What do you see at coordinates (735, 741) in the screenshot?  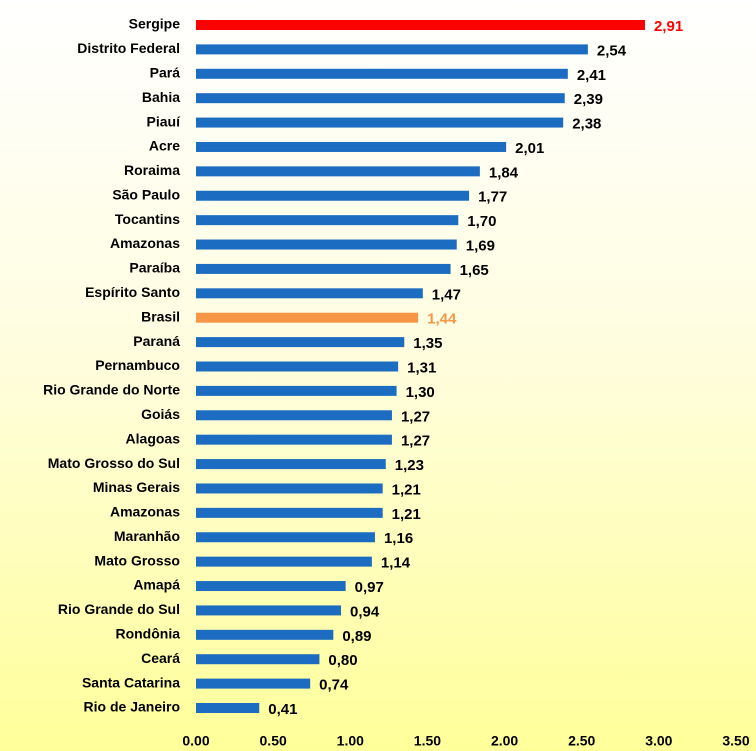 I see `x-tick-label: 3.50` at bounding box center [735, 741].